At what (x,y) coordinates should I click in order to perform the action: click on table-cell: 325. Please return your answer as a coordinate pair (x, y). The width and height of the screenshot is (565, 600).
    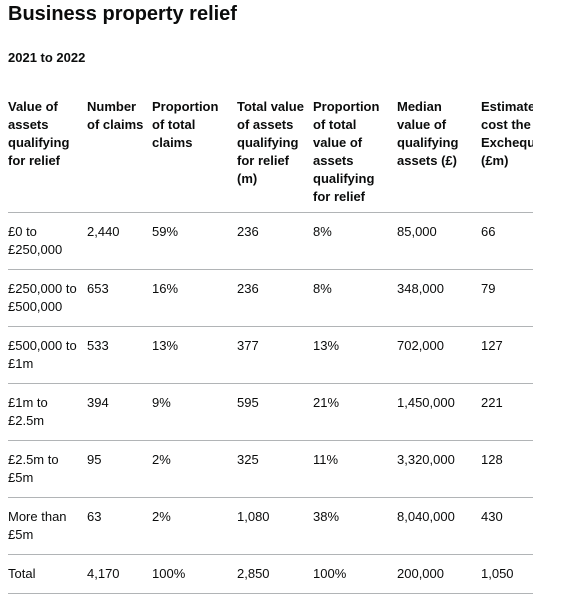
    Looking at the image, I should click on (275, 469).